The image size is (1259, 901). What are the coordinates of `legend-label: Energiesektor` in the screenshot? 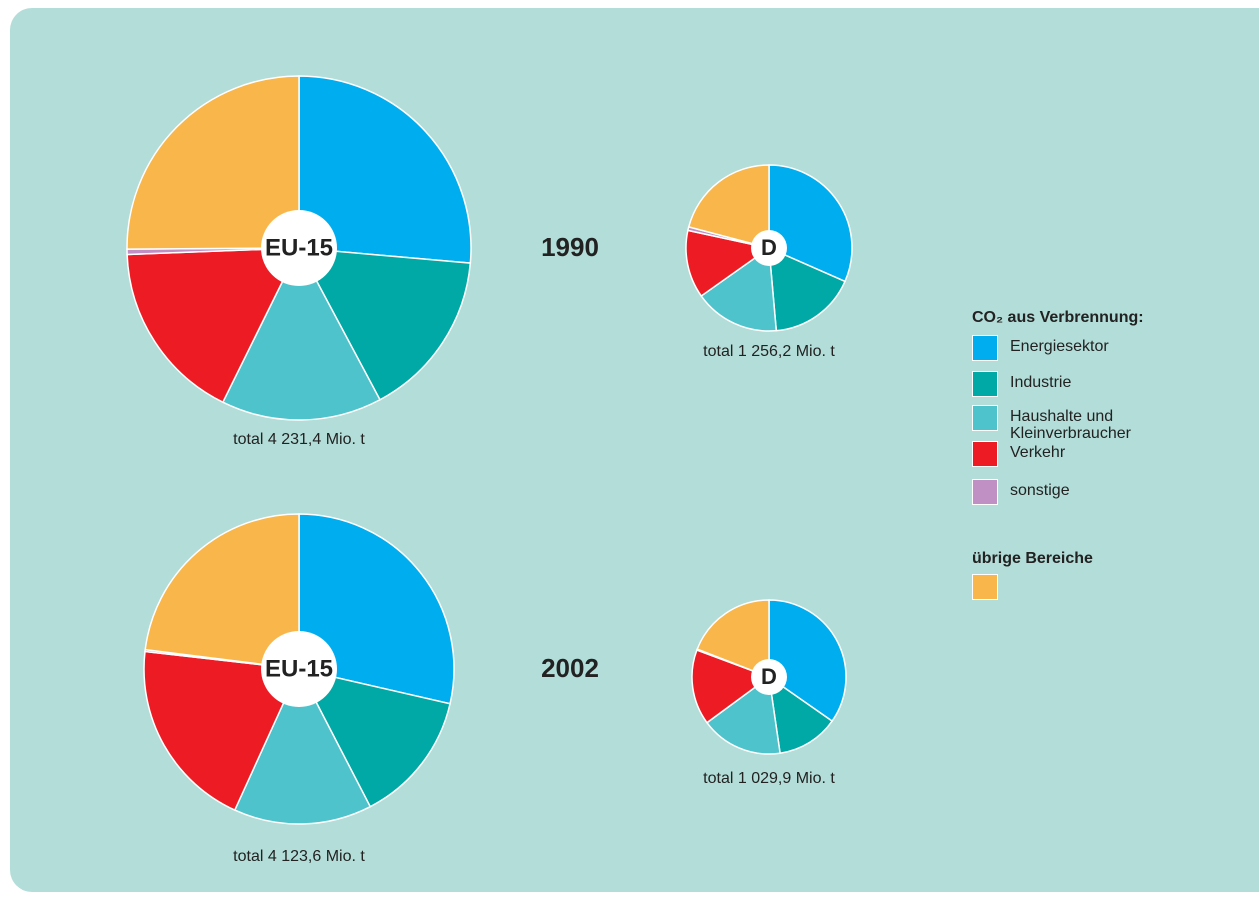 It's located at (1059, 346).